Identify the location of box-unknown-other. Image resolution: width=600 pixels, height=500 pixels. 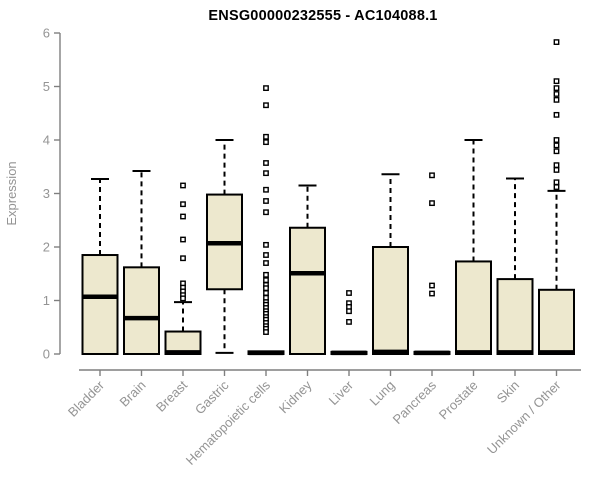
(556, 197).